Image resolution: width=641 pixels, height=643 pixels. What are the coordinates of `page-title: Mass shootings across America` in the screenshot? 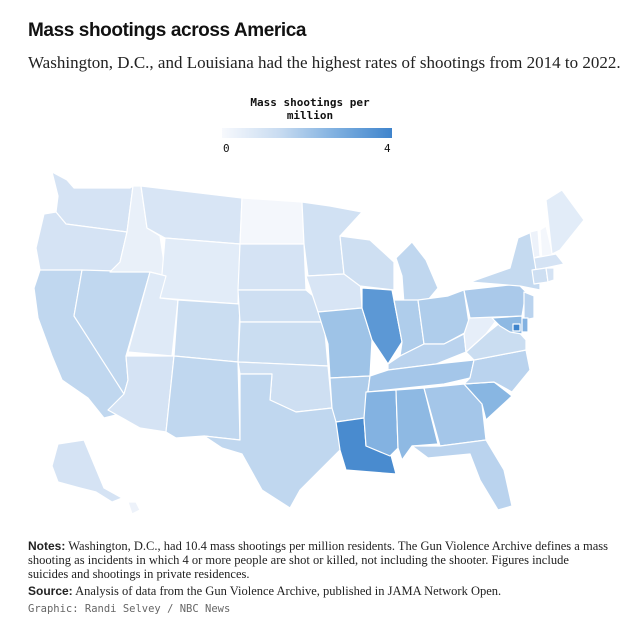 It's located at (167, 30).